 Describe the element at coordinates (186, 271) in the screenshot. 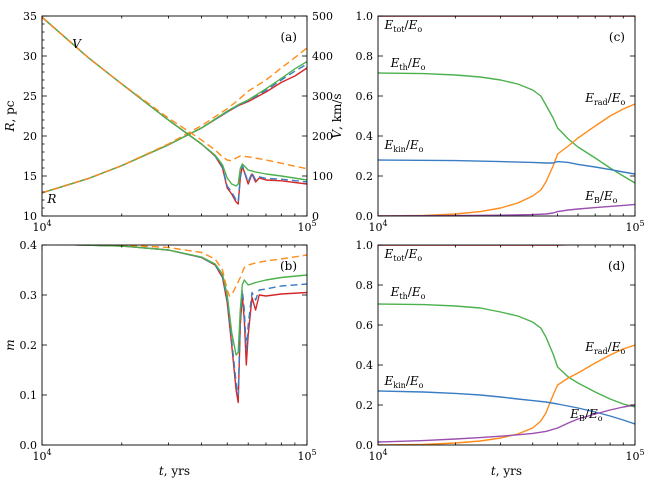

I see `series-b-orange-dashed` at that location.